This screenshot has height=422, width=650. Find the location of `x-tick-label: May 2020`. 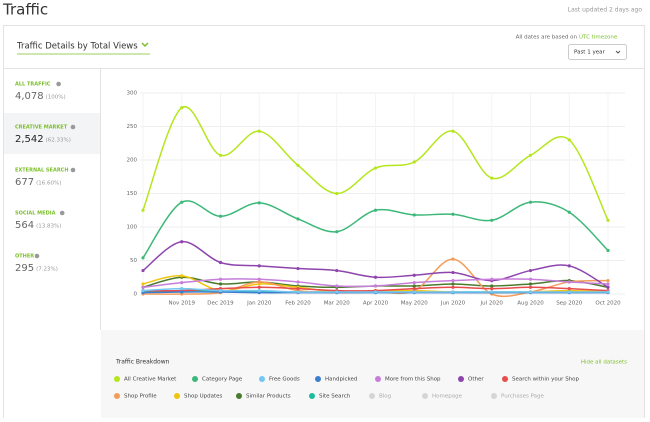

x-tick-label: May 2020 is located at coordinates (415, 304).